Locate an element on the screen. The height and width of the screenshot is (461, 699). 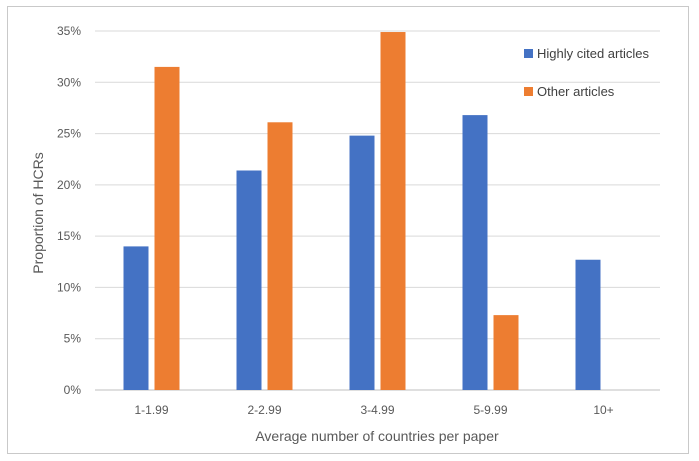
y-tick-label: 5% is located at coordinates (73, 339).